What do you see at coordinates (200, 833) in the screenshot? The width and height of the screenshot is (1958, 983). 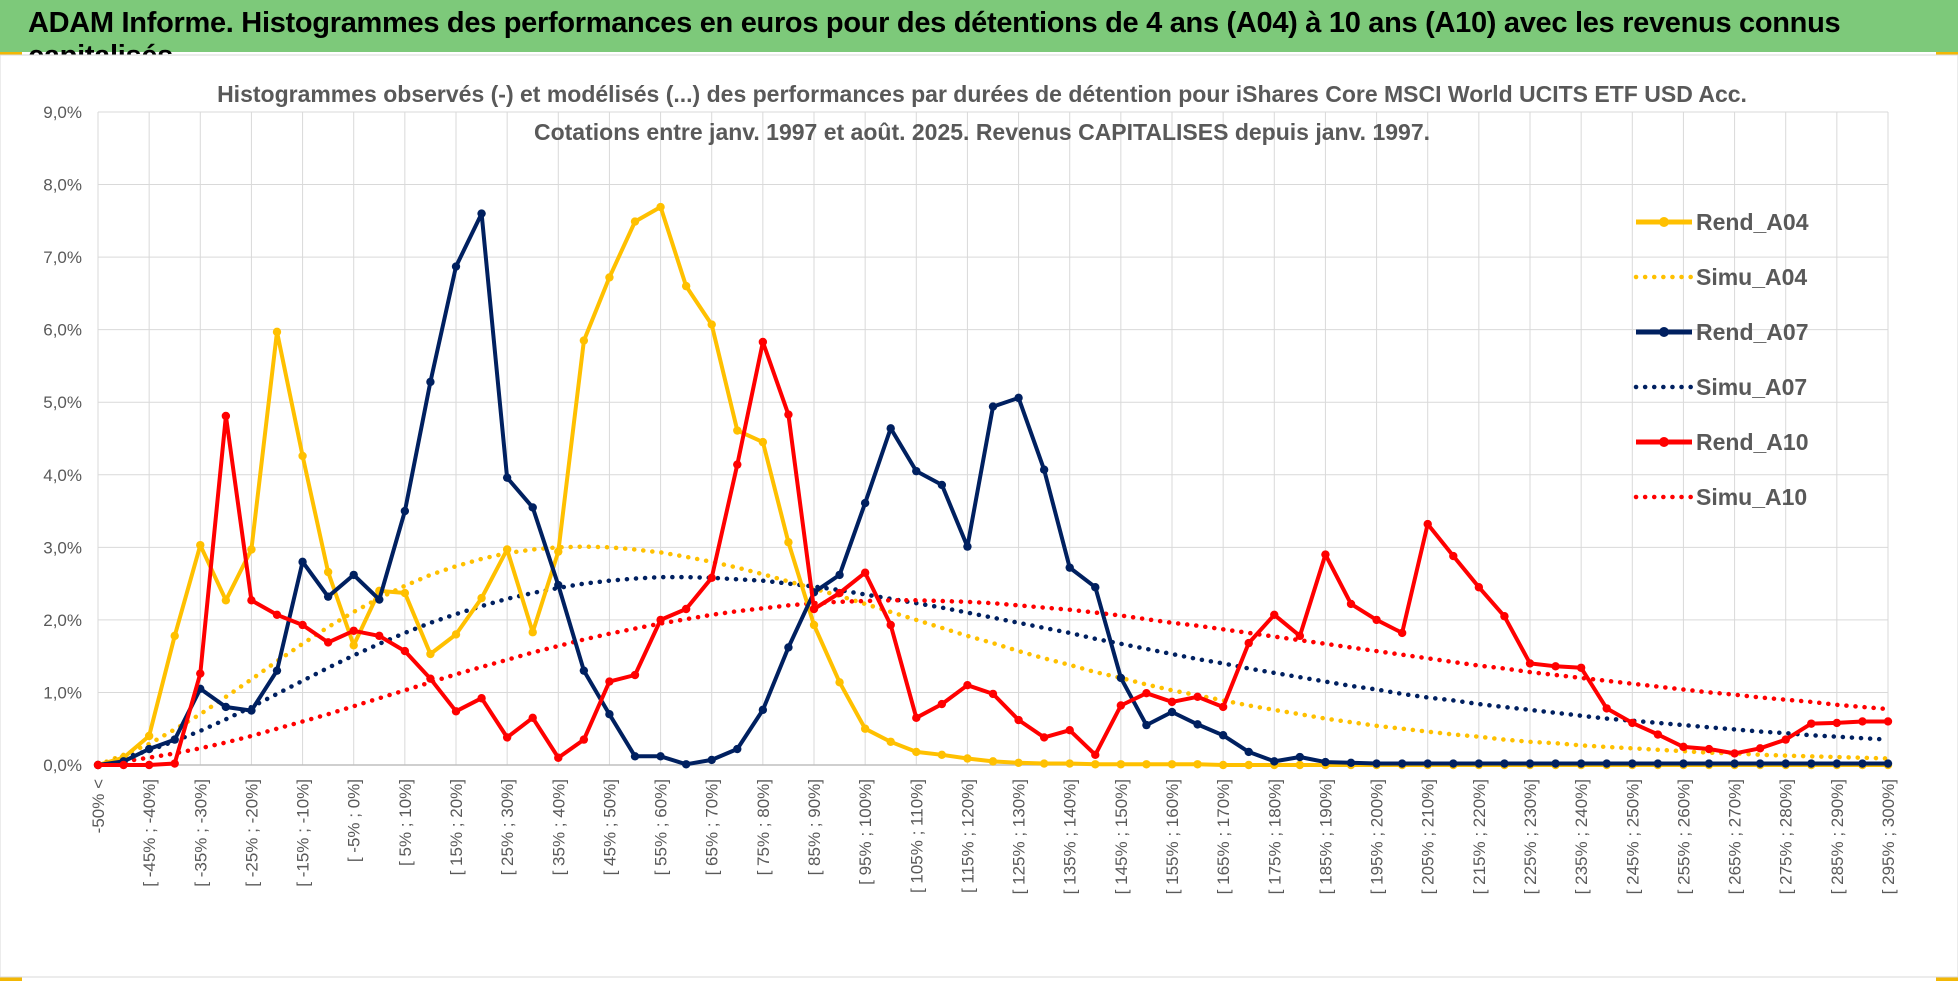 I see `x-tick-label: [ -35% ; -30%]` at bounding box center [200, 833].